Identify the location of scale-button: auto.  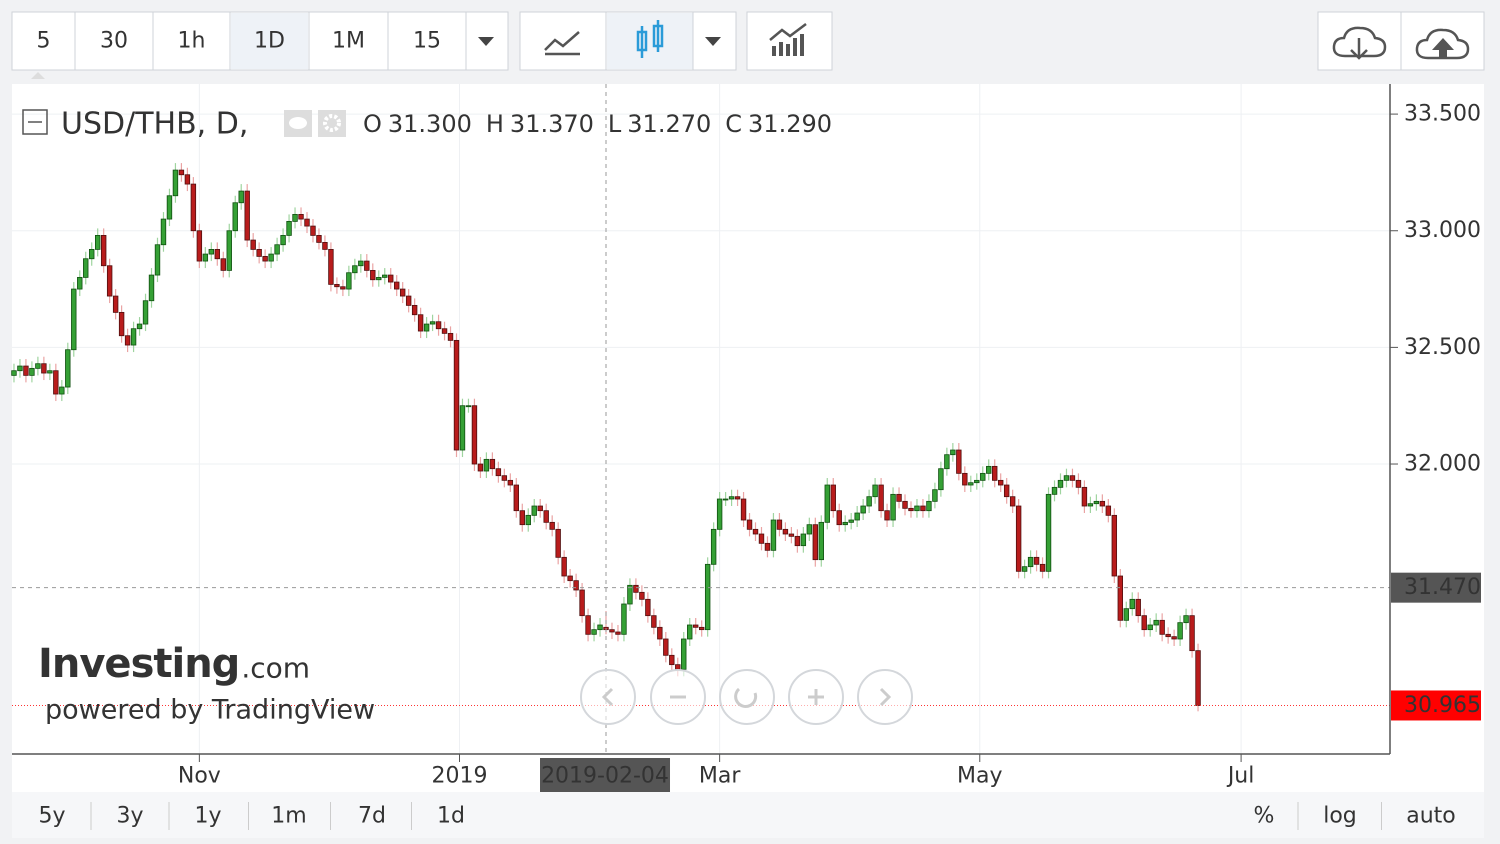
(1431, 816).